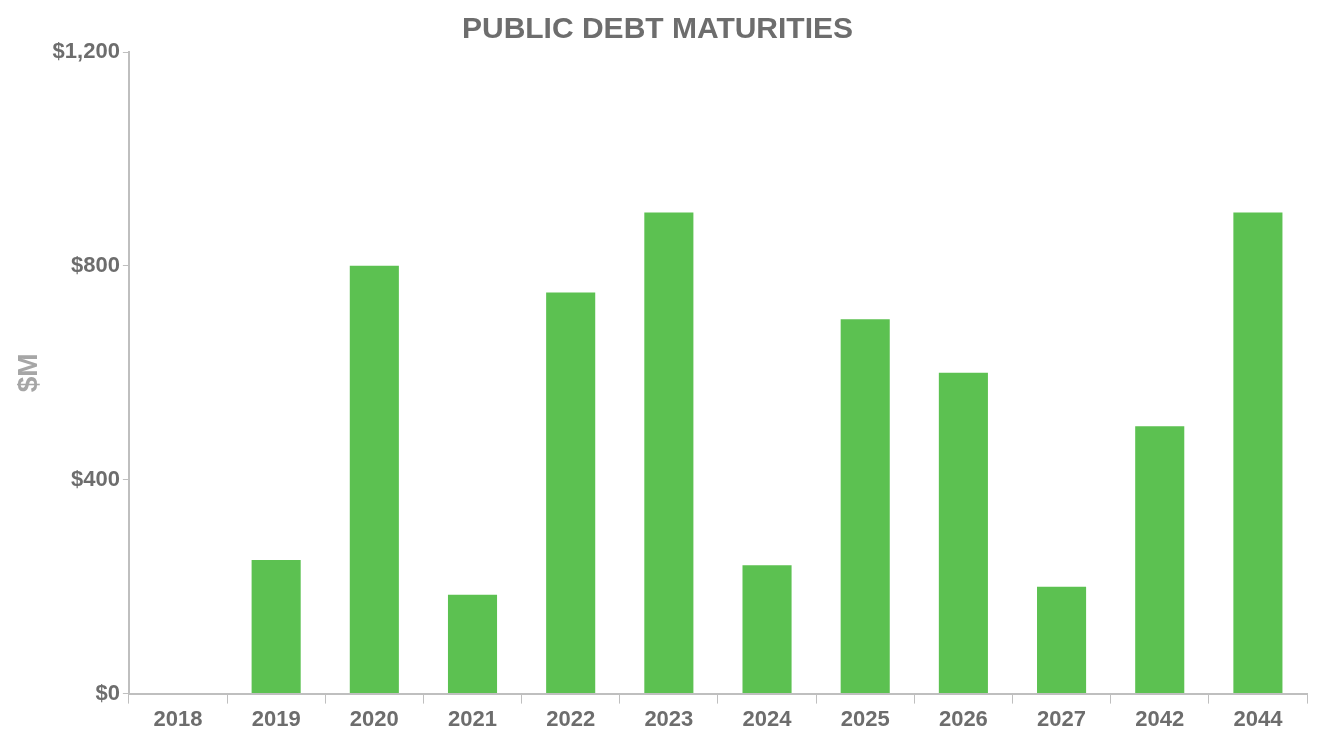  Describe the element at coordinates (865, 718) in the screenshot. I see `x-tick-label: 2025` at that location.